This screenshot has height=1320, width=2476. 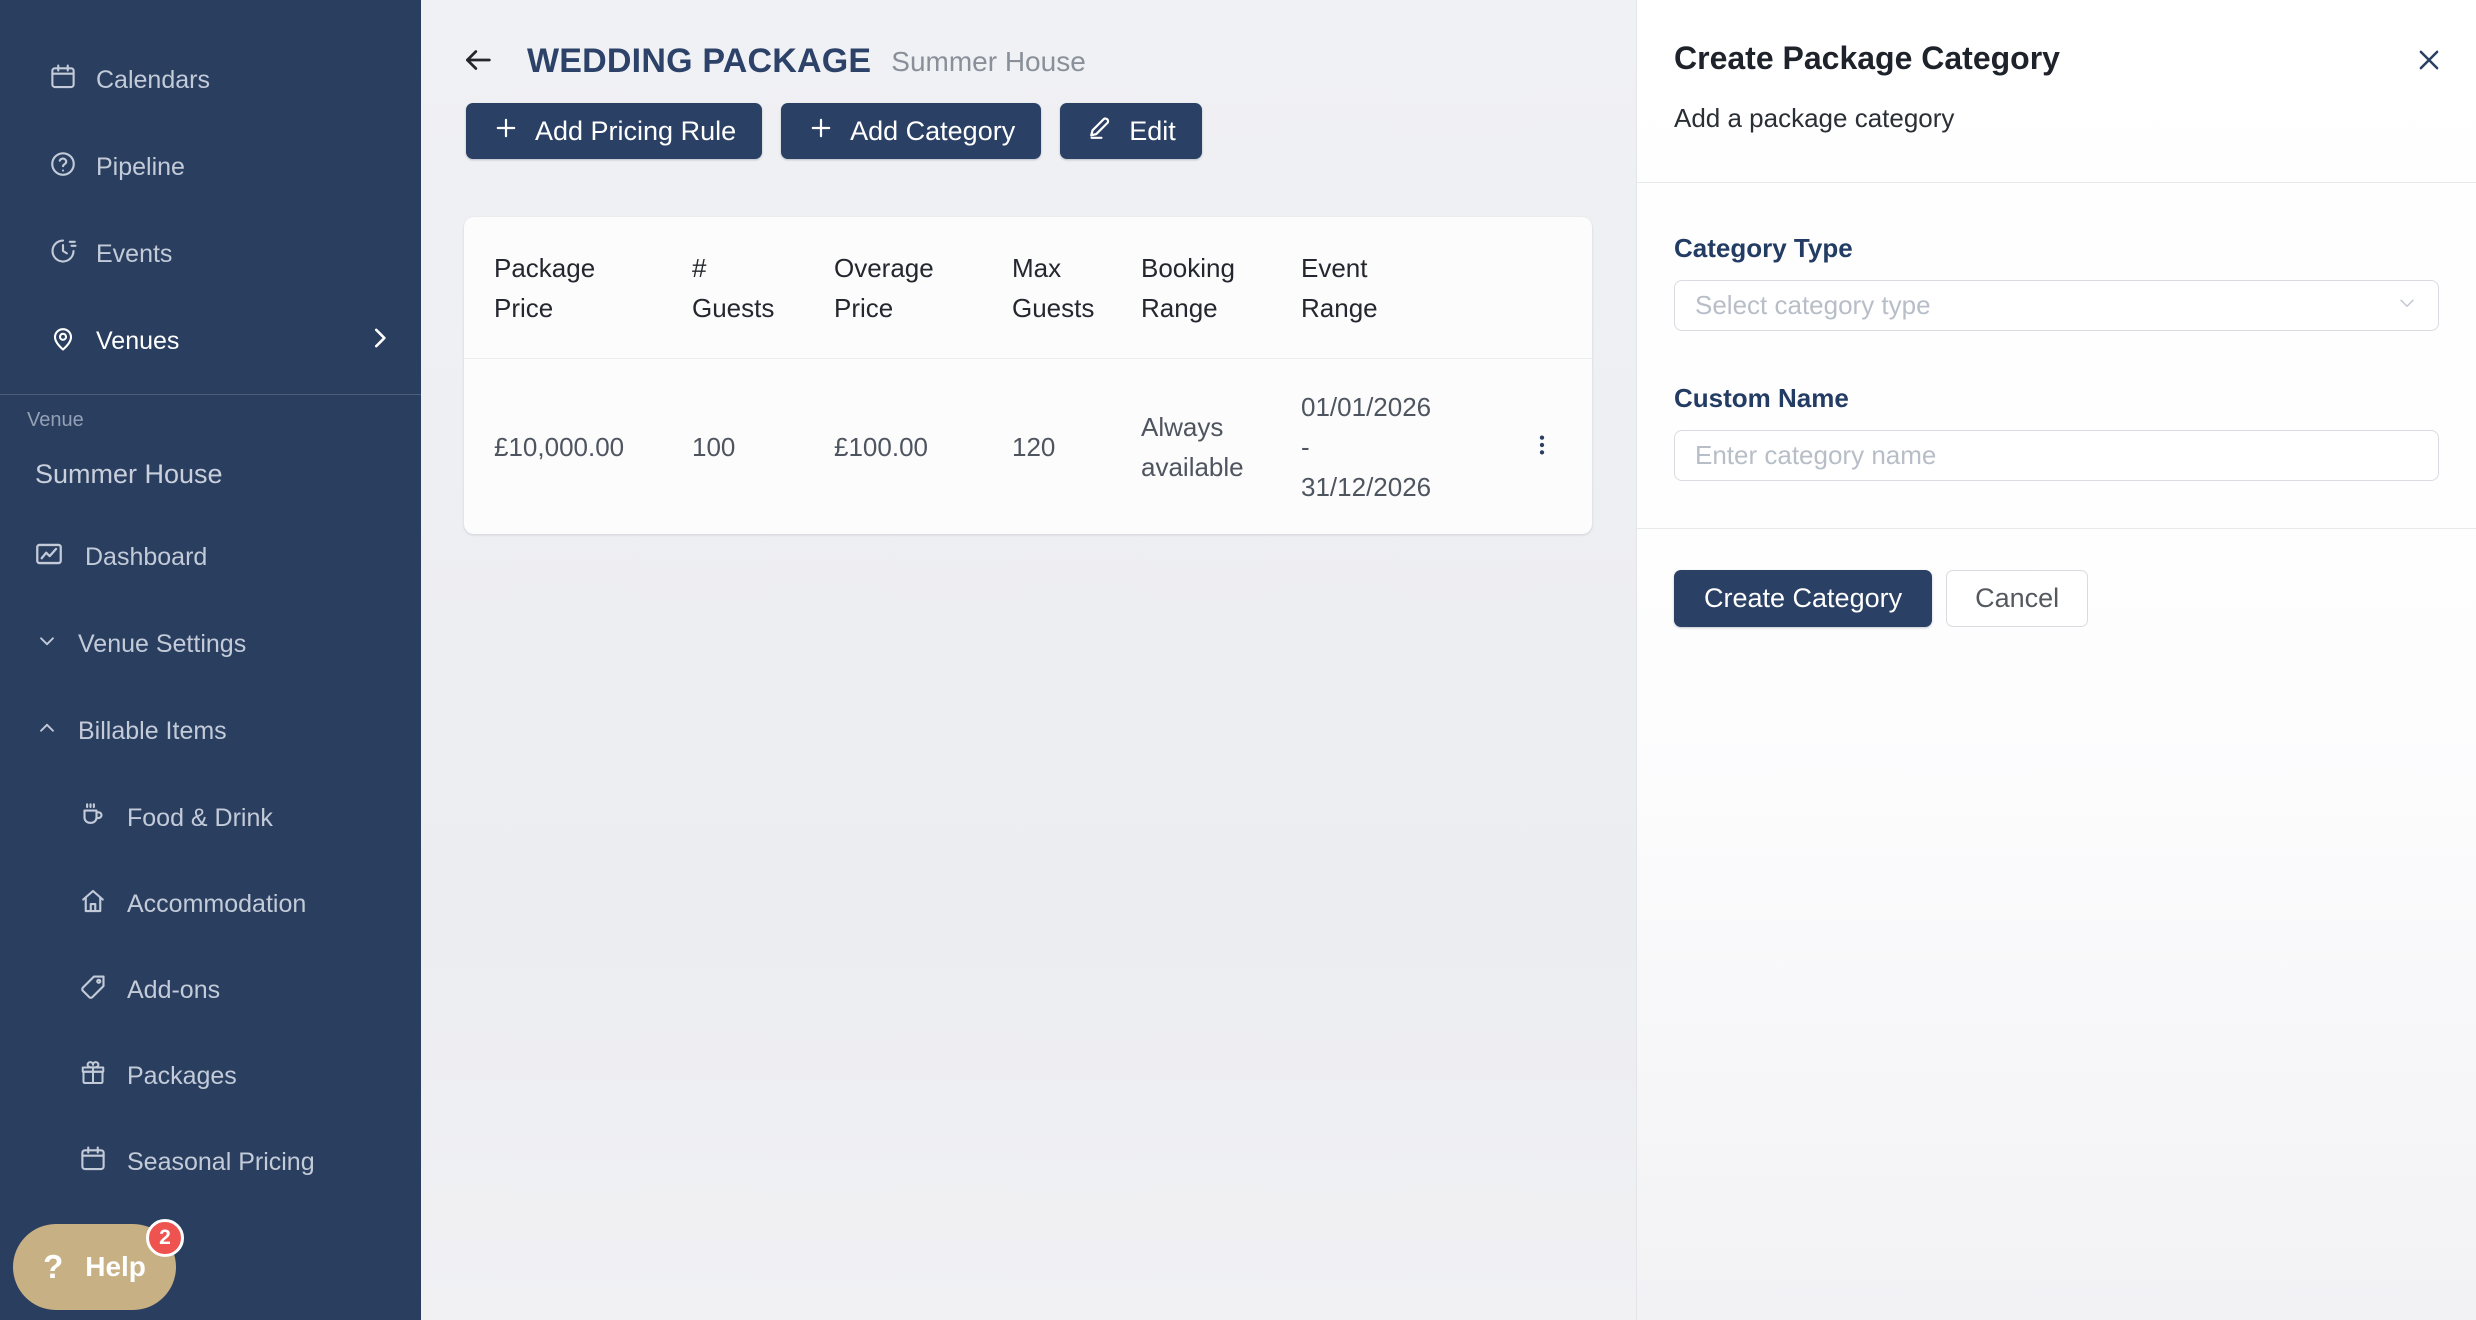 I want to click on arrow-left-icon, so click(x=478, y=61).